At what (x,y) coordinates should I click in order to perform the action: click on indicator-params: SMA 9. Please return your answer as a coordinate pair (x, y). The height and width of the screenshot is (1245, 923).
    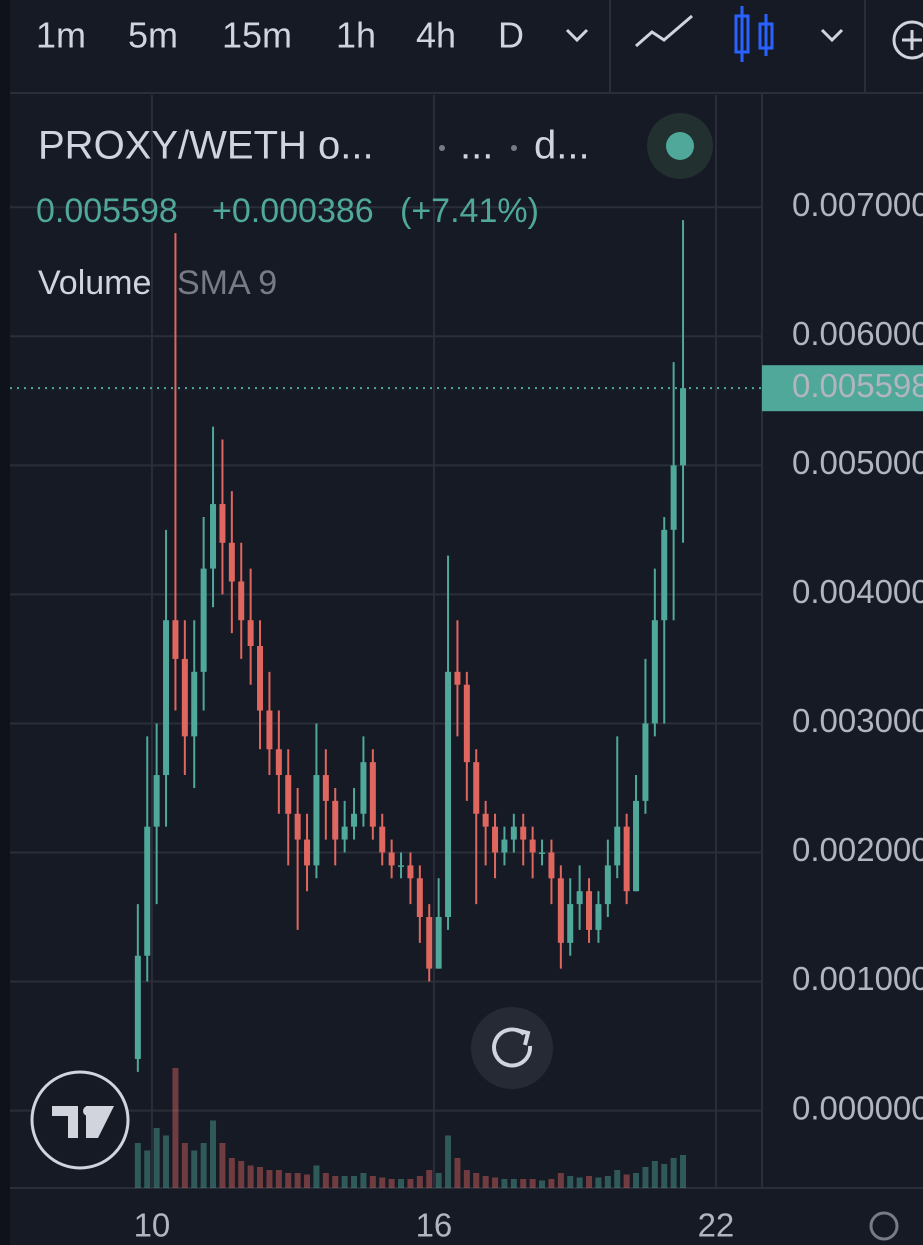
    Looking at the image, I should click on (227, 283).